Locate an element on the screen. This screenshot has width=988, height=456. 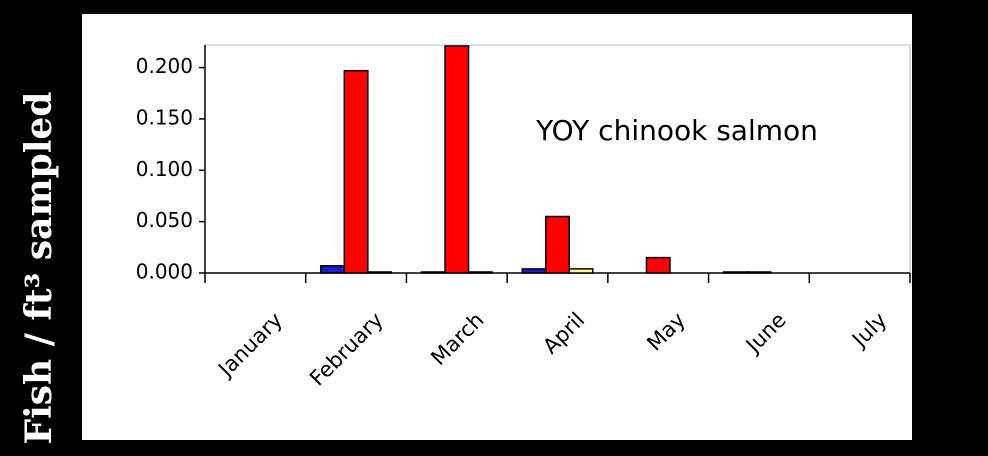
annotation: YOY chinook salmon is located at coordinates (676, 130).